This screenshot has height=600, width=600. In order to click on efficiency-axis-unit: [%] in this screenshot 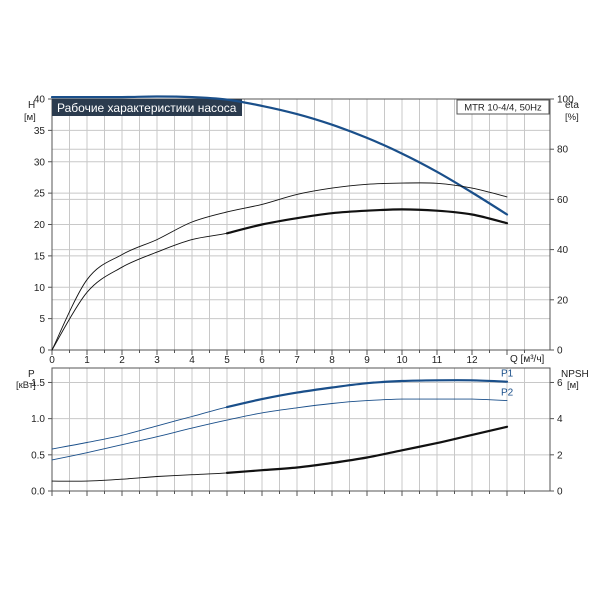, I will do `click(572, 117)`.